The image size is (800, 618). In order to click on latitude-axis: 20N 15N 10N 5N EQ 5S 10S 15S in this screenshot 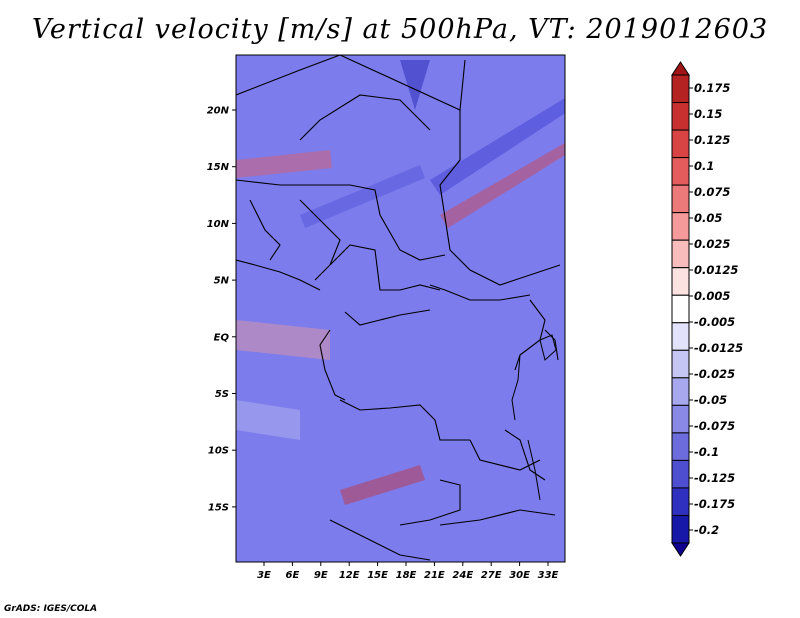, I will do `click(221, 309)`.